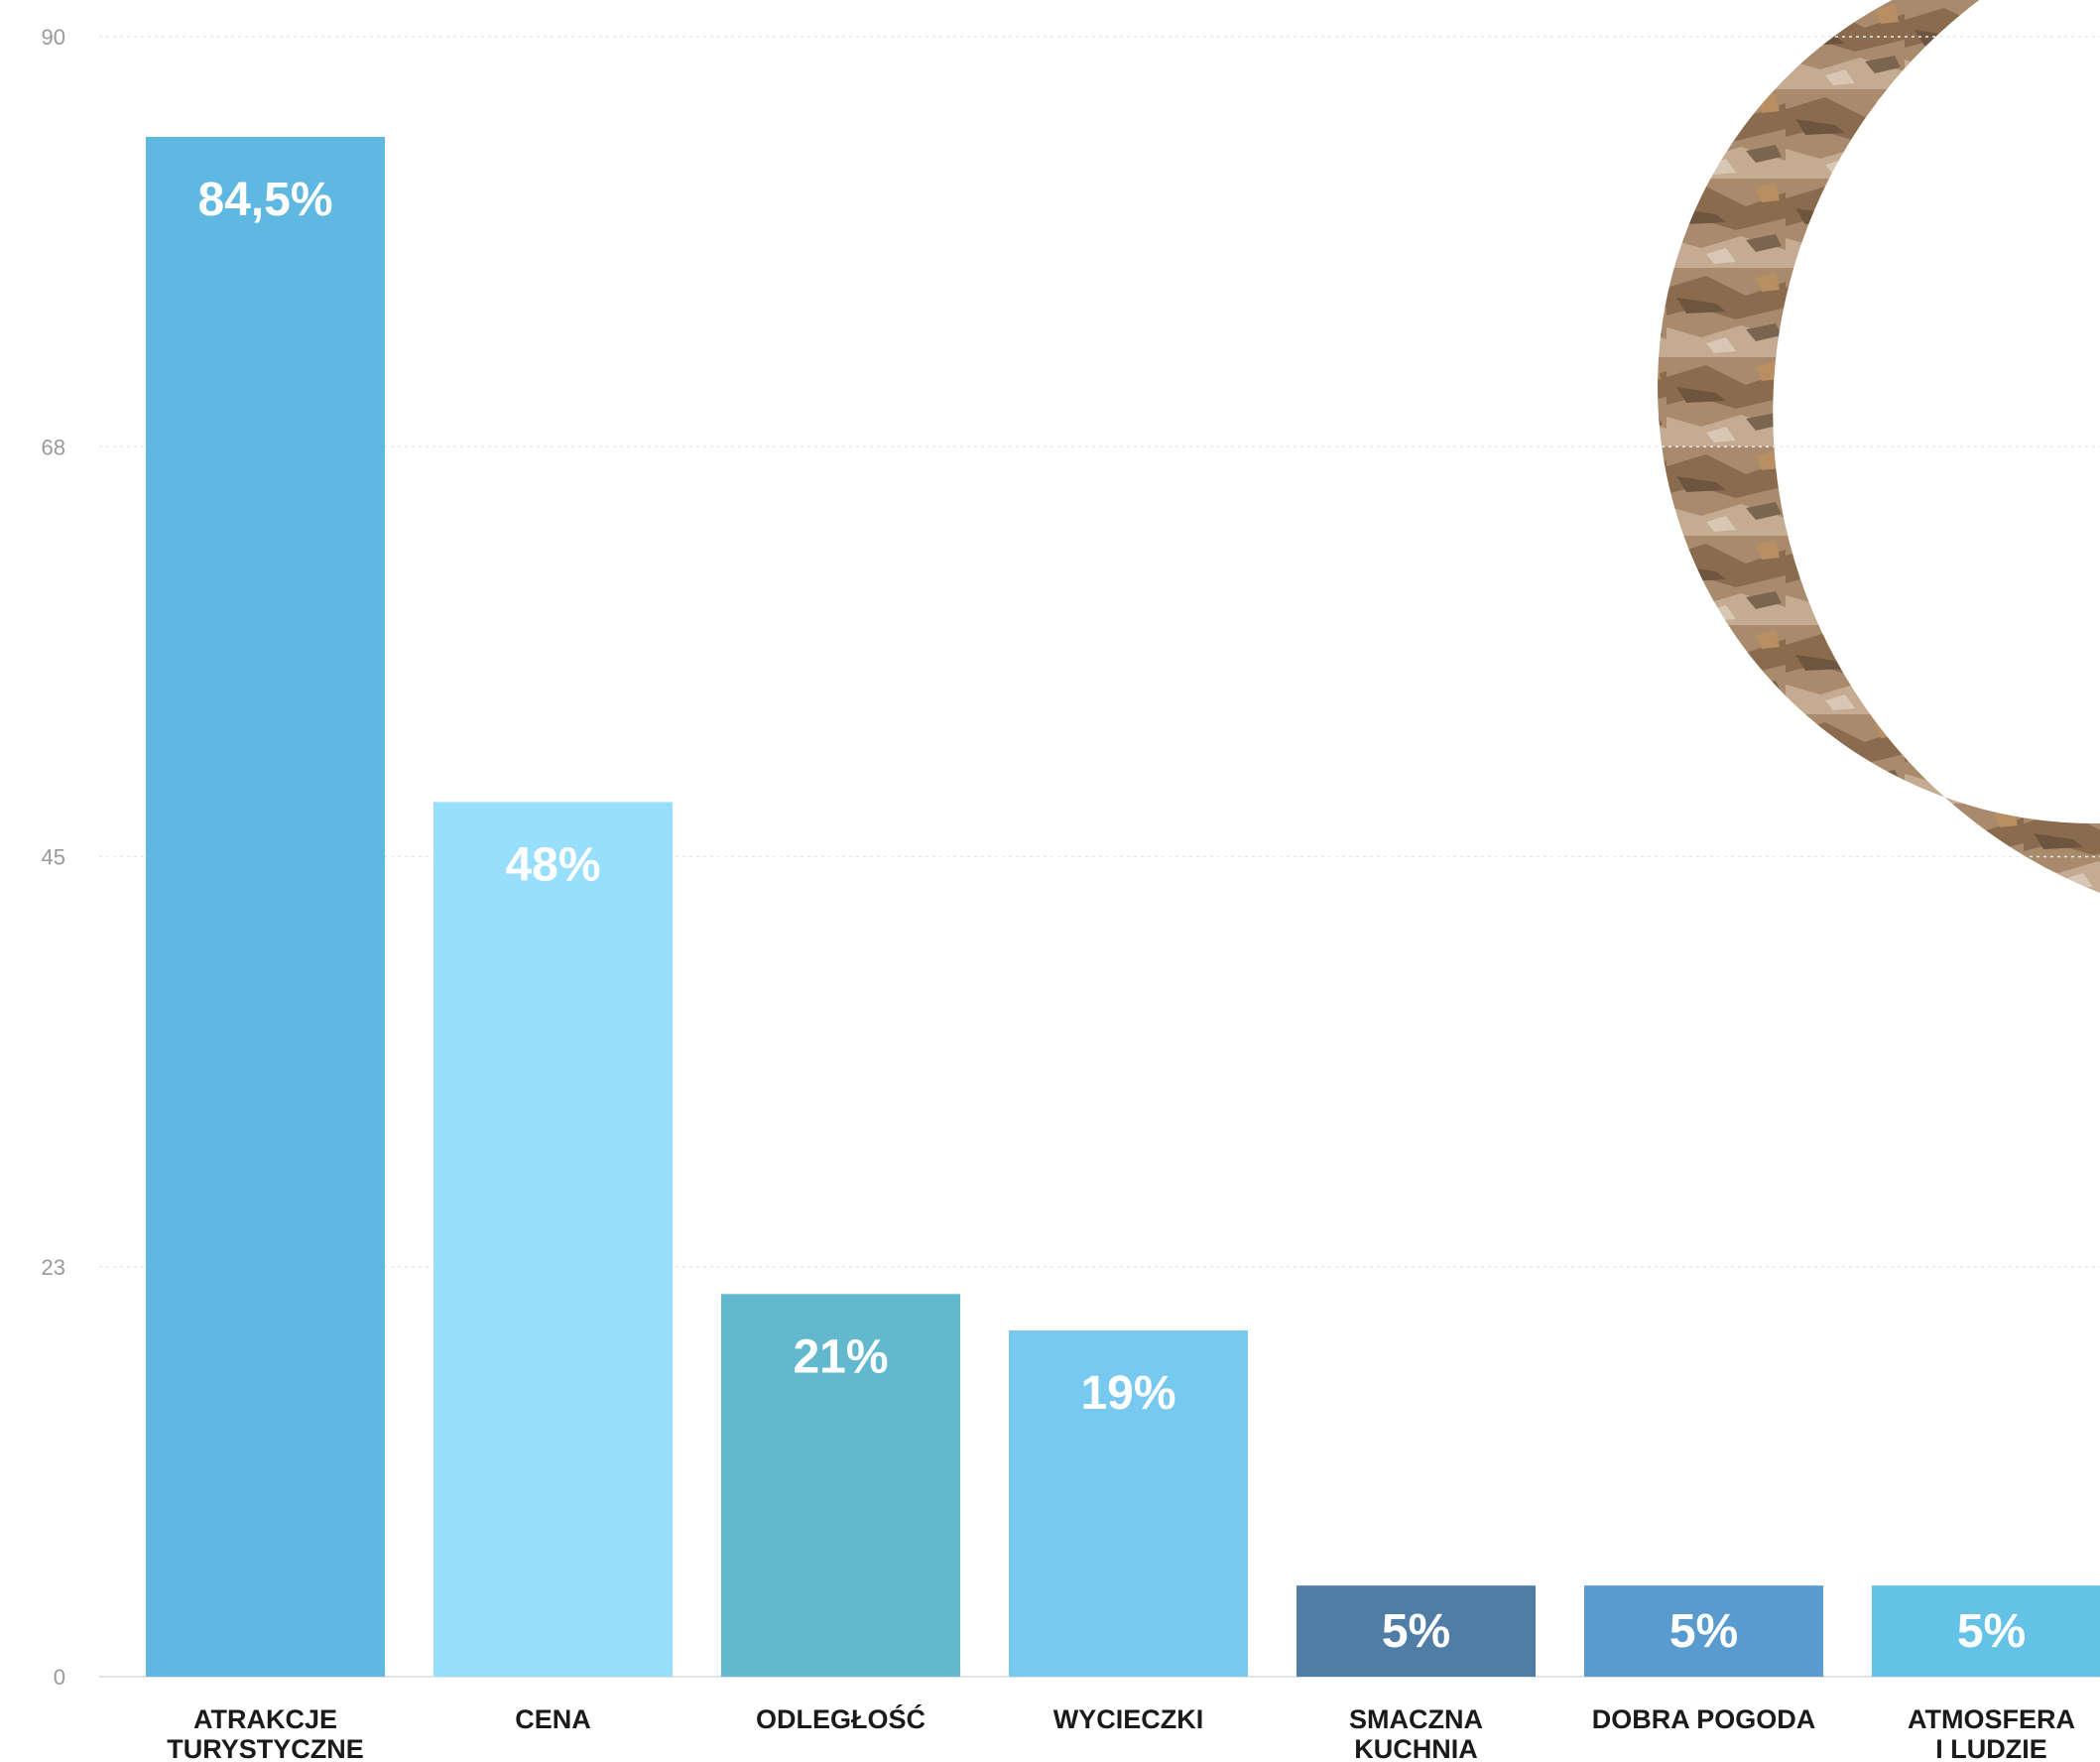 The width and height of the screenshot is (2100, 1762). What do you see at coordinates (53, 447) in the screenshot?
I see `y-tick-label: 68` at bounding box center [53, 447].